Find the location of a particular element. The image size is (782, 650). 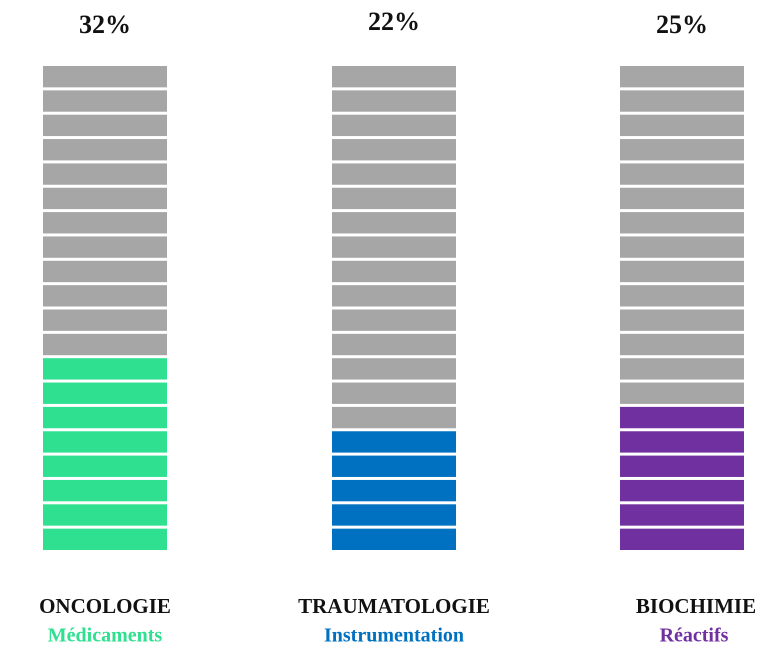

value-label: 22% is located at coordinates (394, 21).